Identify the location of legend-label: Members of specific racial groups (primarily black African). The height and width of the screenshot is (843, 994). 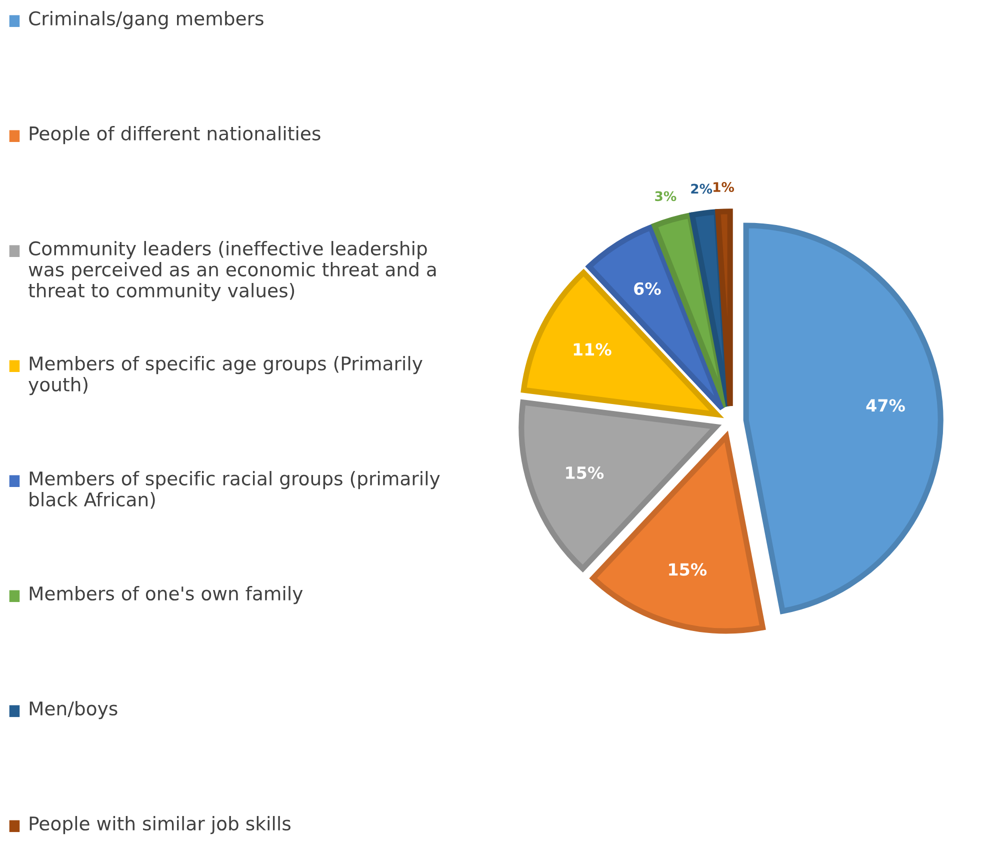
(235, 489).